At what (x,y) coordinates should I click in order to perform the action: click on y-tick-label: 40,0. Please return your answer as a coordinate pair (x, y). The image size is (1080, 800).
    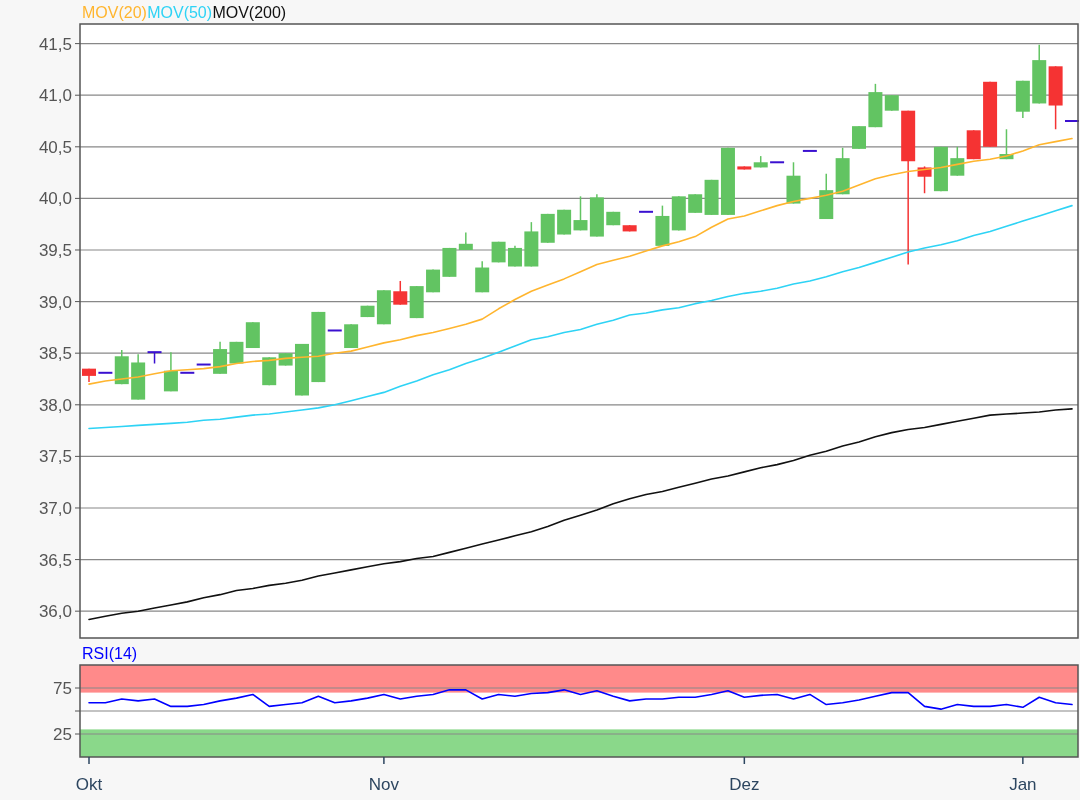
    Looking at the image, I should click on (55, 199).